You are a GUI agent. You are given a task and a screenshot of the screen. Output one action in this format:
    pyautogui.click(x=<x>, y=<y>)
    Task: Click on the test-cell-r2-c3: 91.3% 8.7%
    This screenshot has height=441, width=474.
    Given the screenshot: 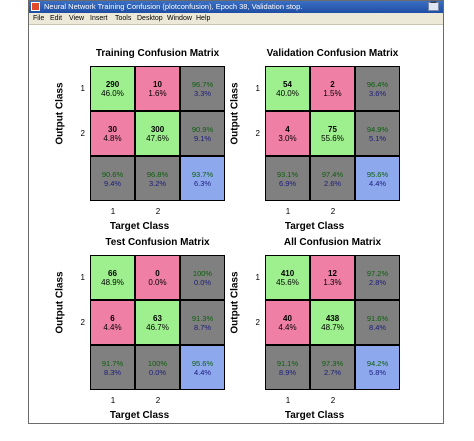 What is the action you would take?
    pyautogui.click(x=202, y=322)
    